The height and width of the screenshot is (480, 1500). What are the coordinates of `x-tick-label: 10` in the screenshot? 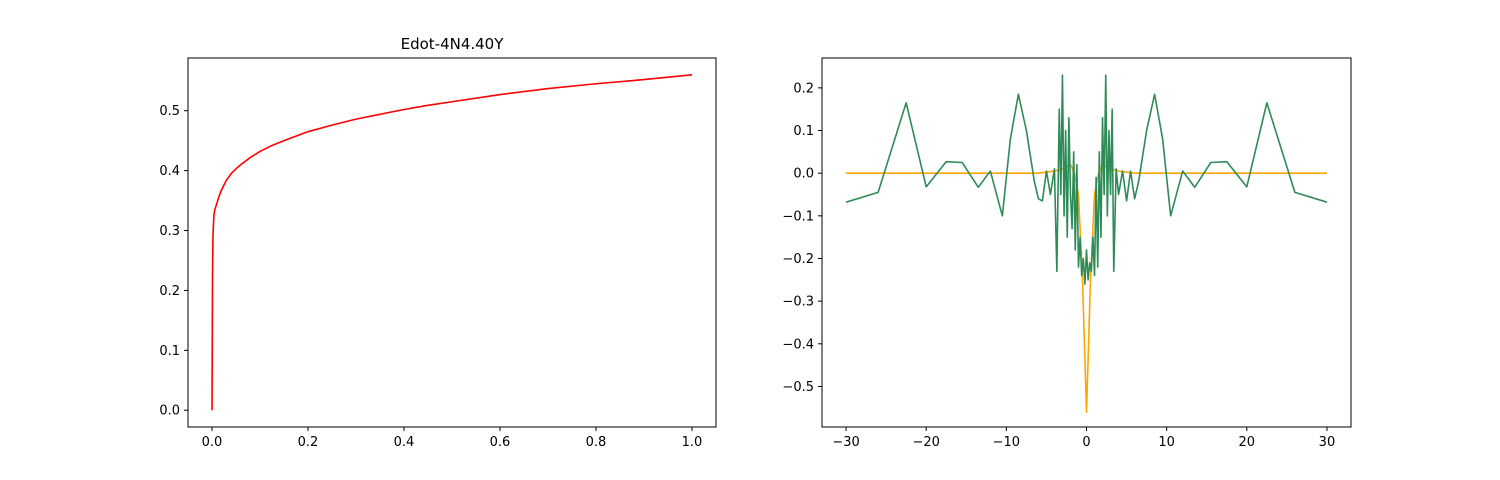 It's located at (1166, 442).